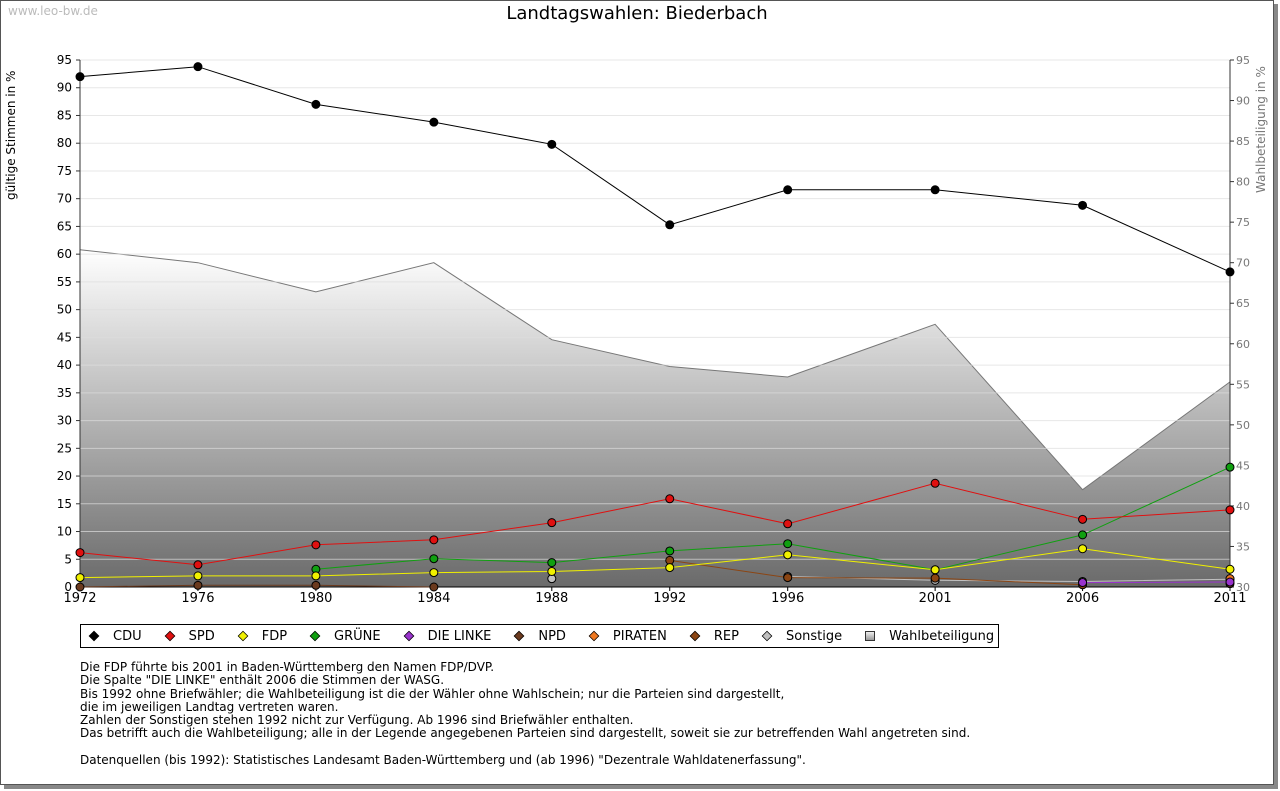 This screenshot has height=791, width=1280. I want to click on x-tick-label: 1984, so click(433, 598).